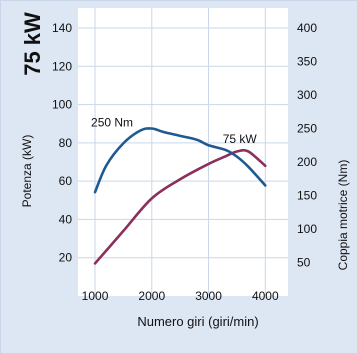  What do you see at coordinates (180, 160) in the screenshot?
I see `series-line-torque` at bounding box center [180, 160].